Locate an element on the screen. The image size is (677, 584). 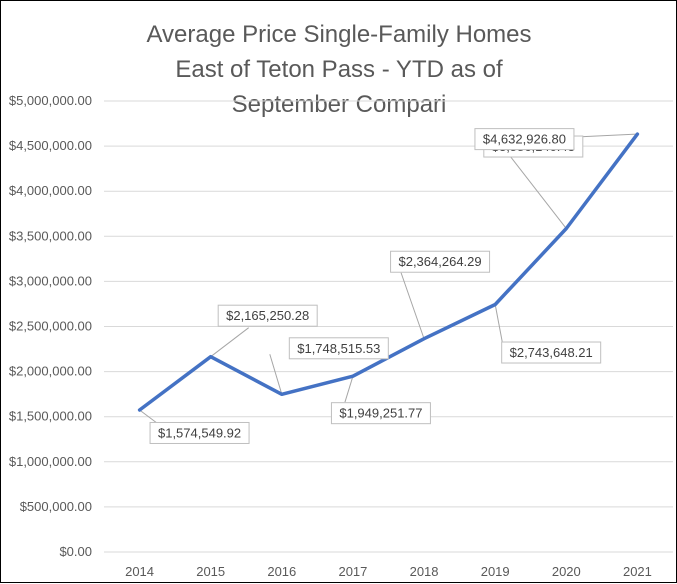
data-label-text: $2,165,250.28 is located at coordinates (267, 315).